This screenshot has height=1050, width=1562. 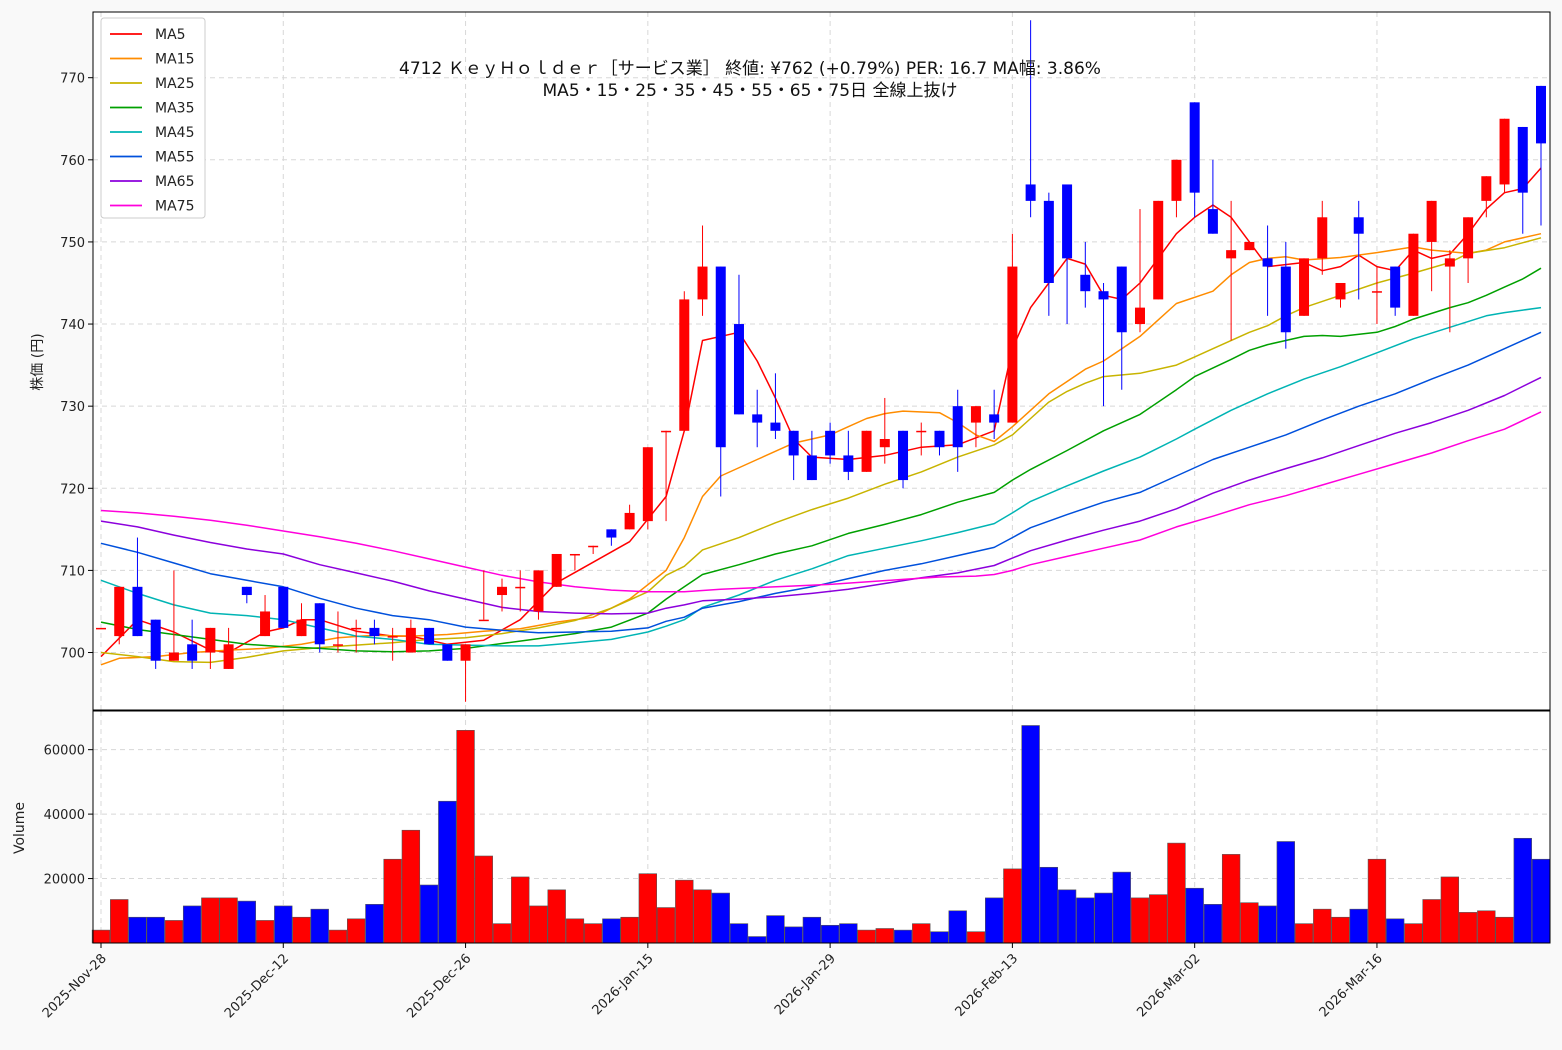 What do you see at coordinates (72, 161) in the screenshot?
I see `price-y-tick-label: 760` at bounding box center [72, 161].